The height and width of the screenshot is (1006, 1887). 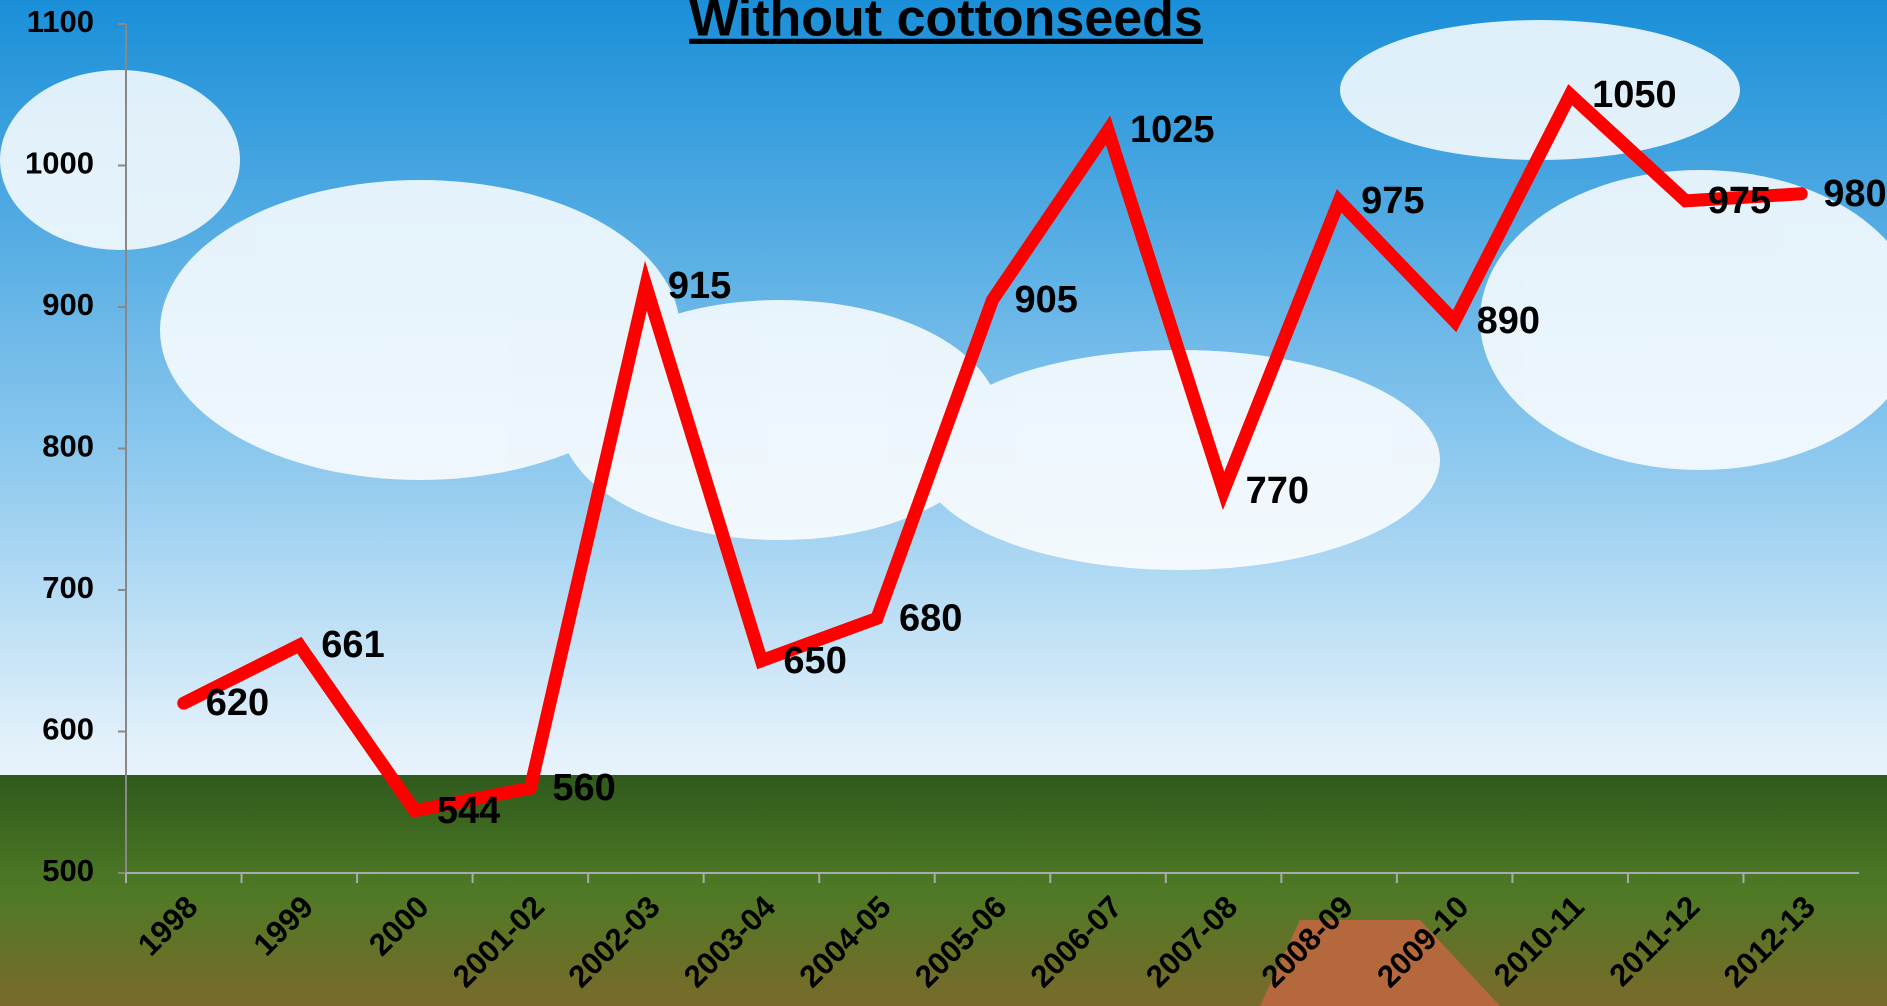 I want to click on data-label: 915, so click(x=699, y=286).